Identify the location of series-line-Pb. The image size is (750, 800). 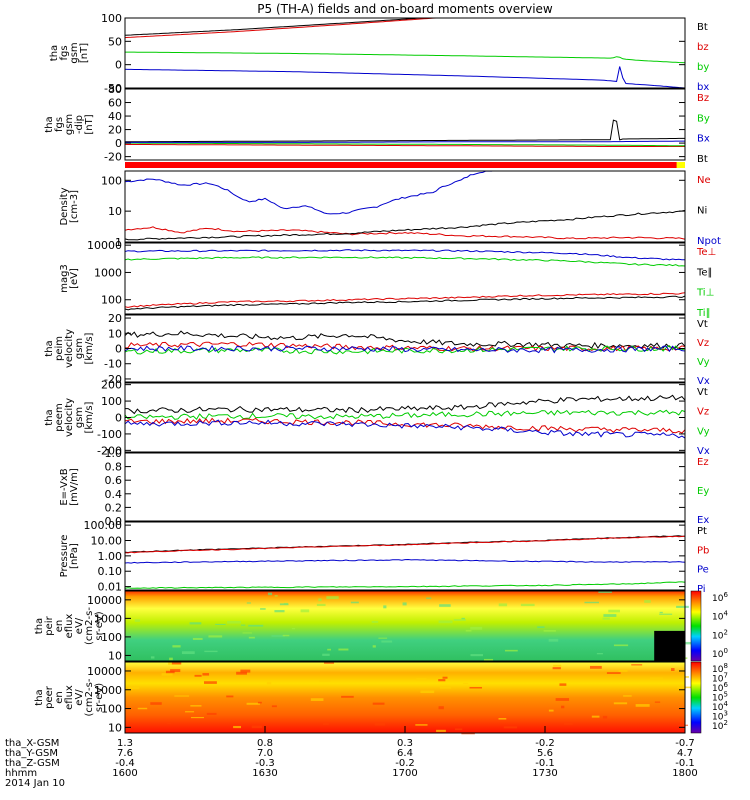
(405, 544).